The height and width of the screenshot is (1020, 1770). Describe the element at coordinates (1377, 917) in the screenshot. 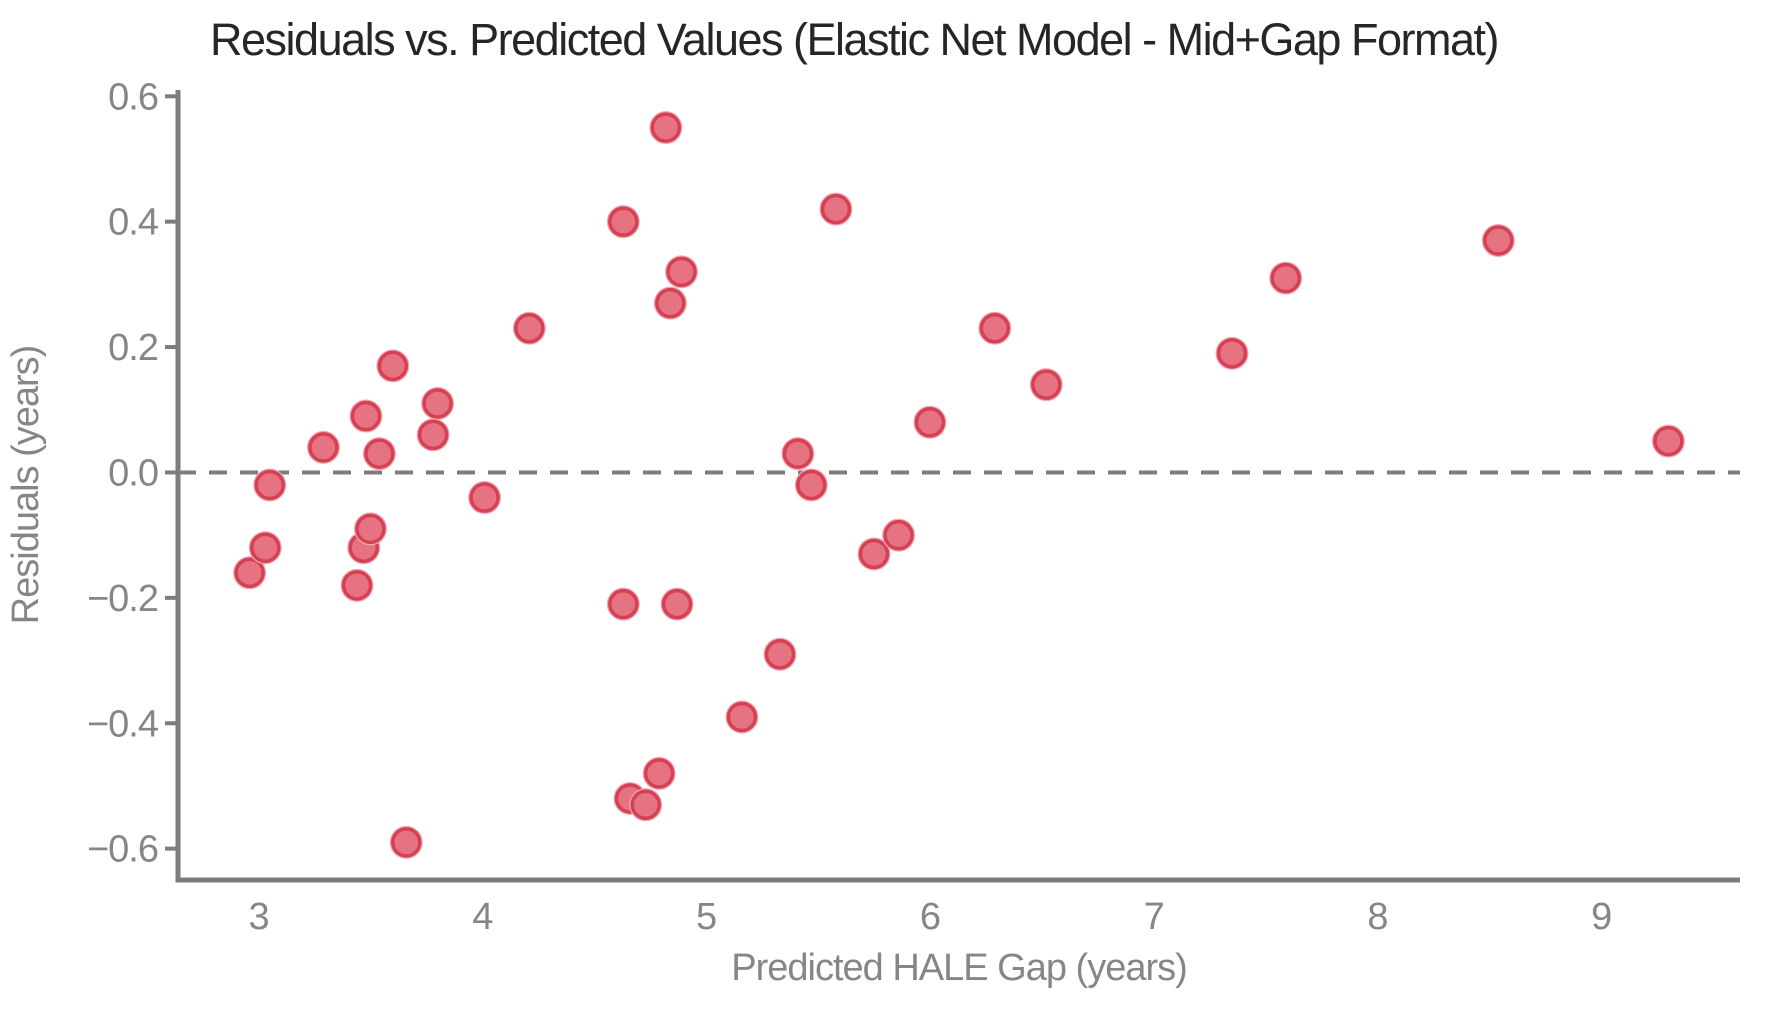

I see `x-tick-label: 8` at that location.